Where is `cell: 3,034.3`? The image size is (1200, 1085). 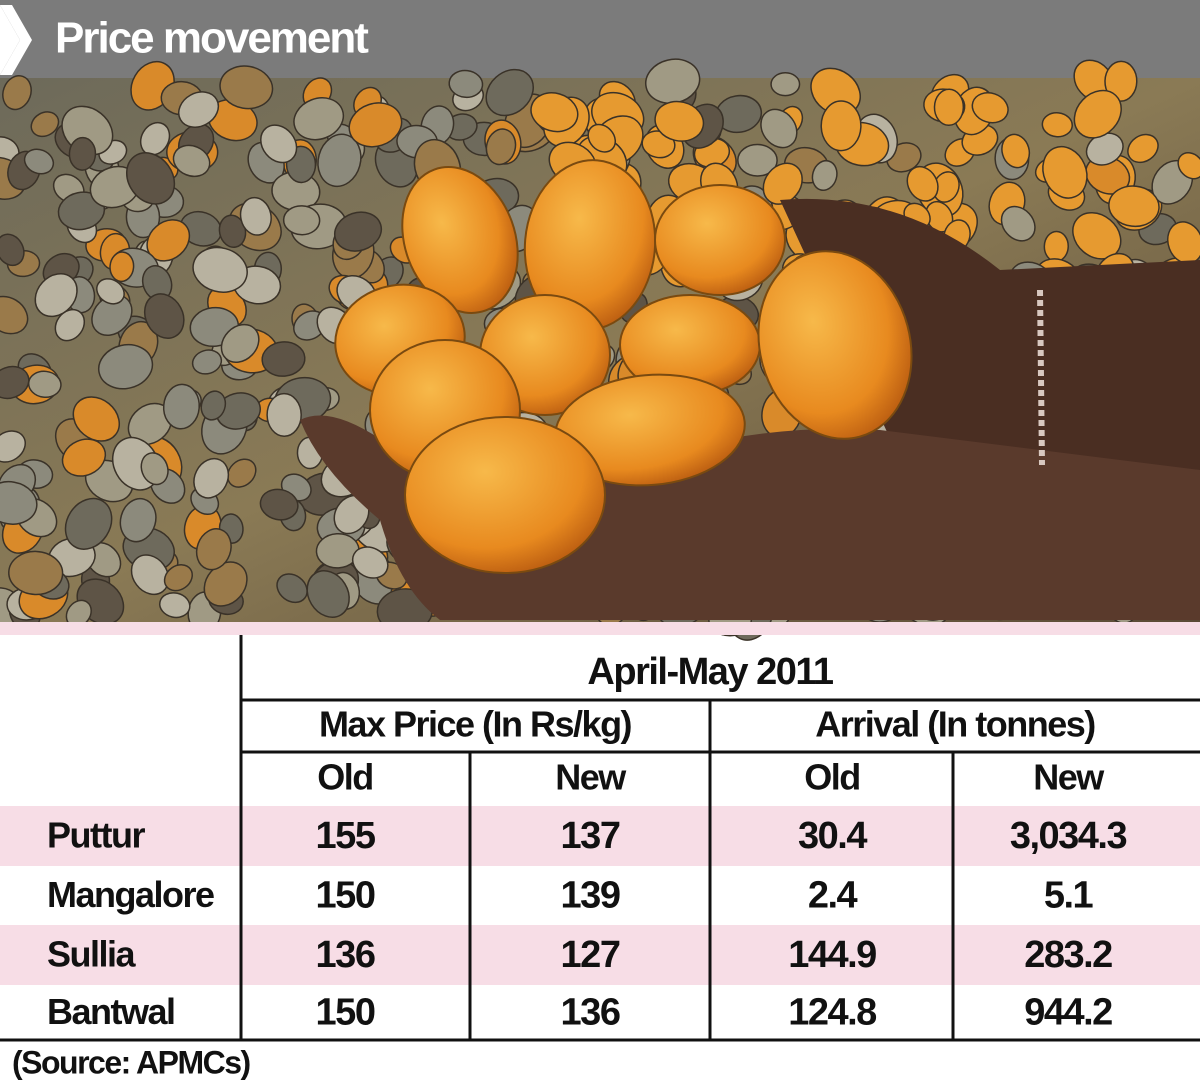
cell: 3,034.3 is located at coordinates (1068, 836).